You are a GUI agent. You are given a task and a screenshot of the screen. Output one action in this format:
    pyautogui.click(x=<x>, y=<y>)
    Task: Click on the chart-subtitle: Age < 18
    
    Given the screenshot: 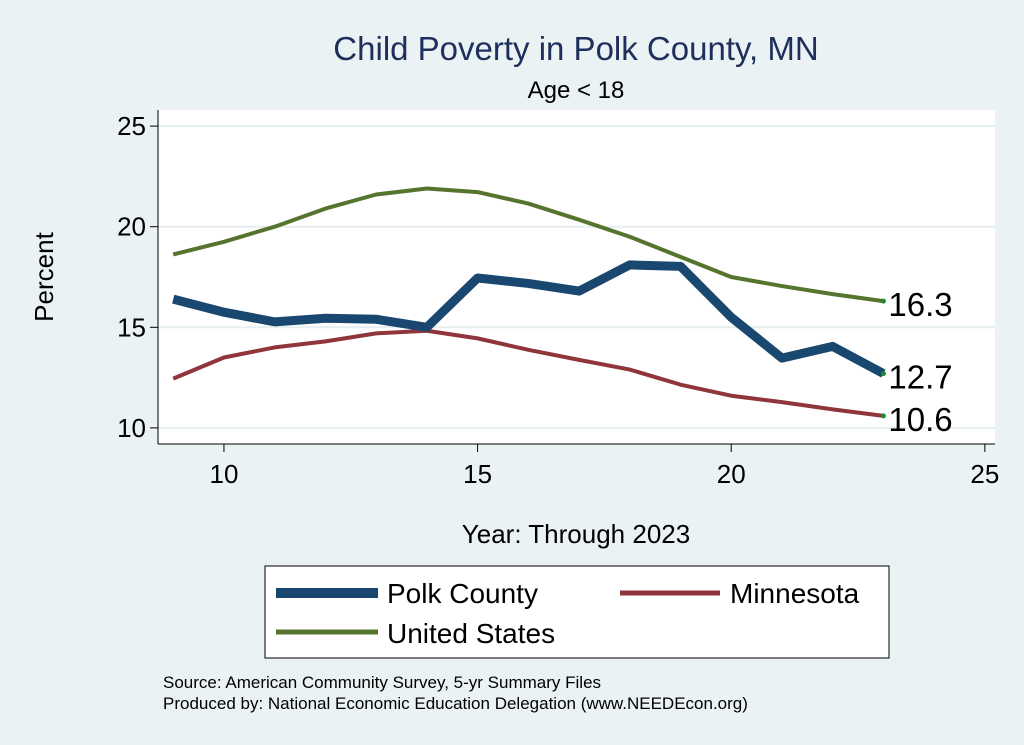 What is the action you would take?
    pyautogui.click(x=576, y=90)
    